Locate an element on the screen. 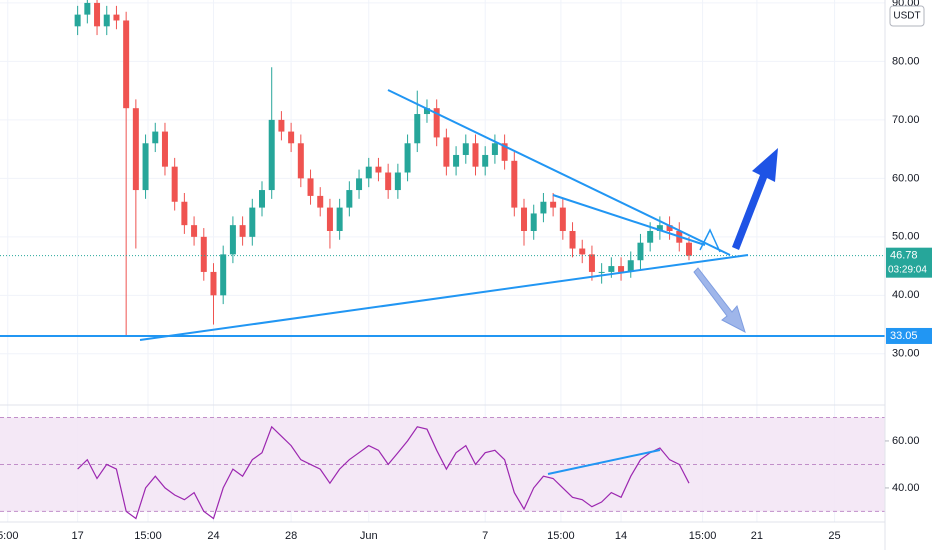 The image size is (932, 550). rsi-line is located at coordinates (383, 472).